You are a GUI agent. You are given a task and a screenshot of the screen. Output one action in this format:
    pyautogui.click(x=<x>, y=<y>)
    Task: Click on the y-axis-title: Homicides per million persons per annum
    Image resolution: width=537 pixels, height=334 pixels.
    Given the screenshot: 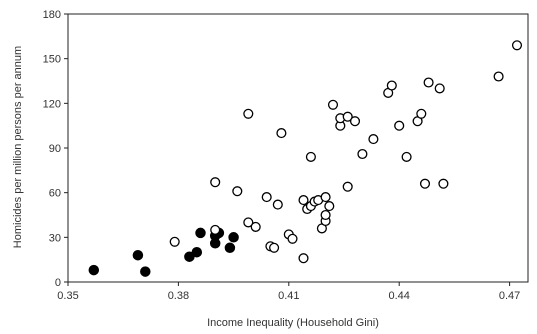 What is the action you would take?
    pyautogui.click(x=18, y=147)
    